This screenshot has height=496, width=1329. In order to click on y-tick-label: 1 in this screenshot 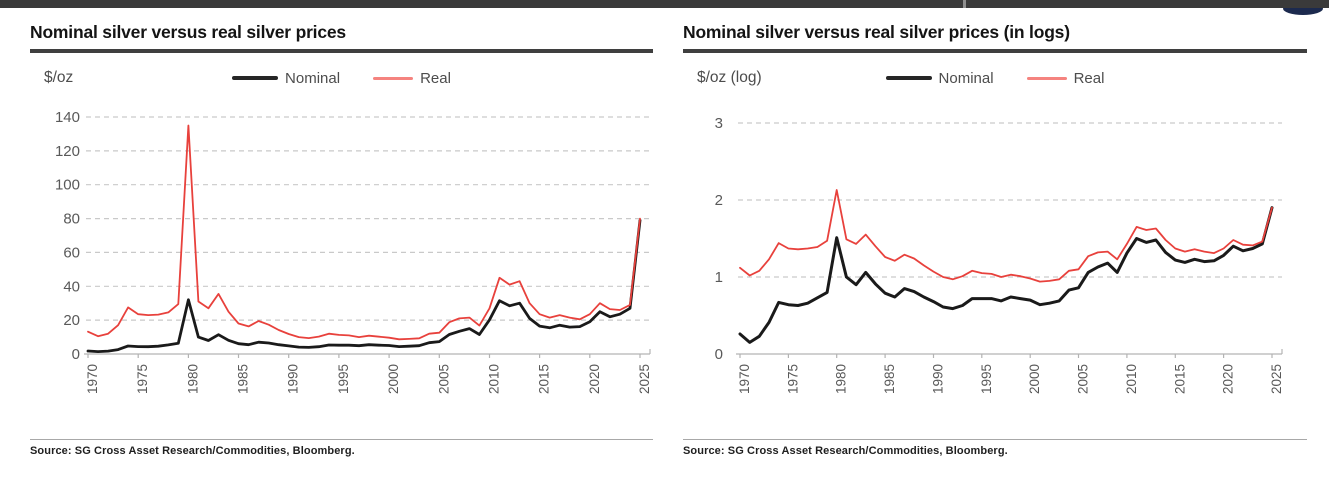, I will do `click(719, 277)`.